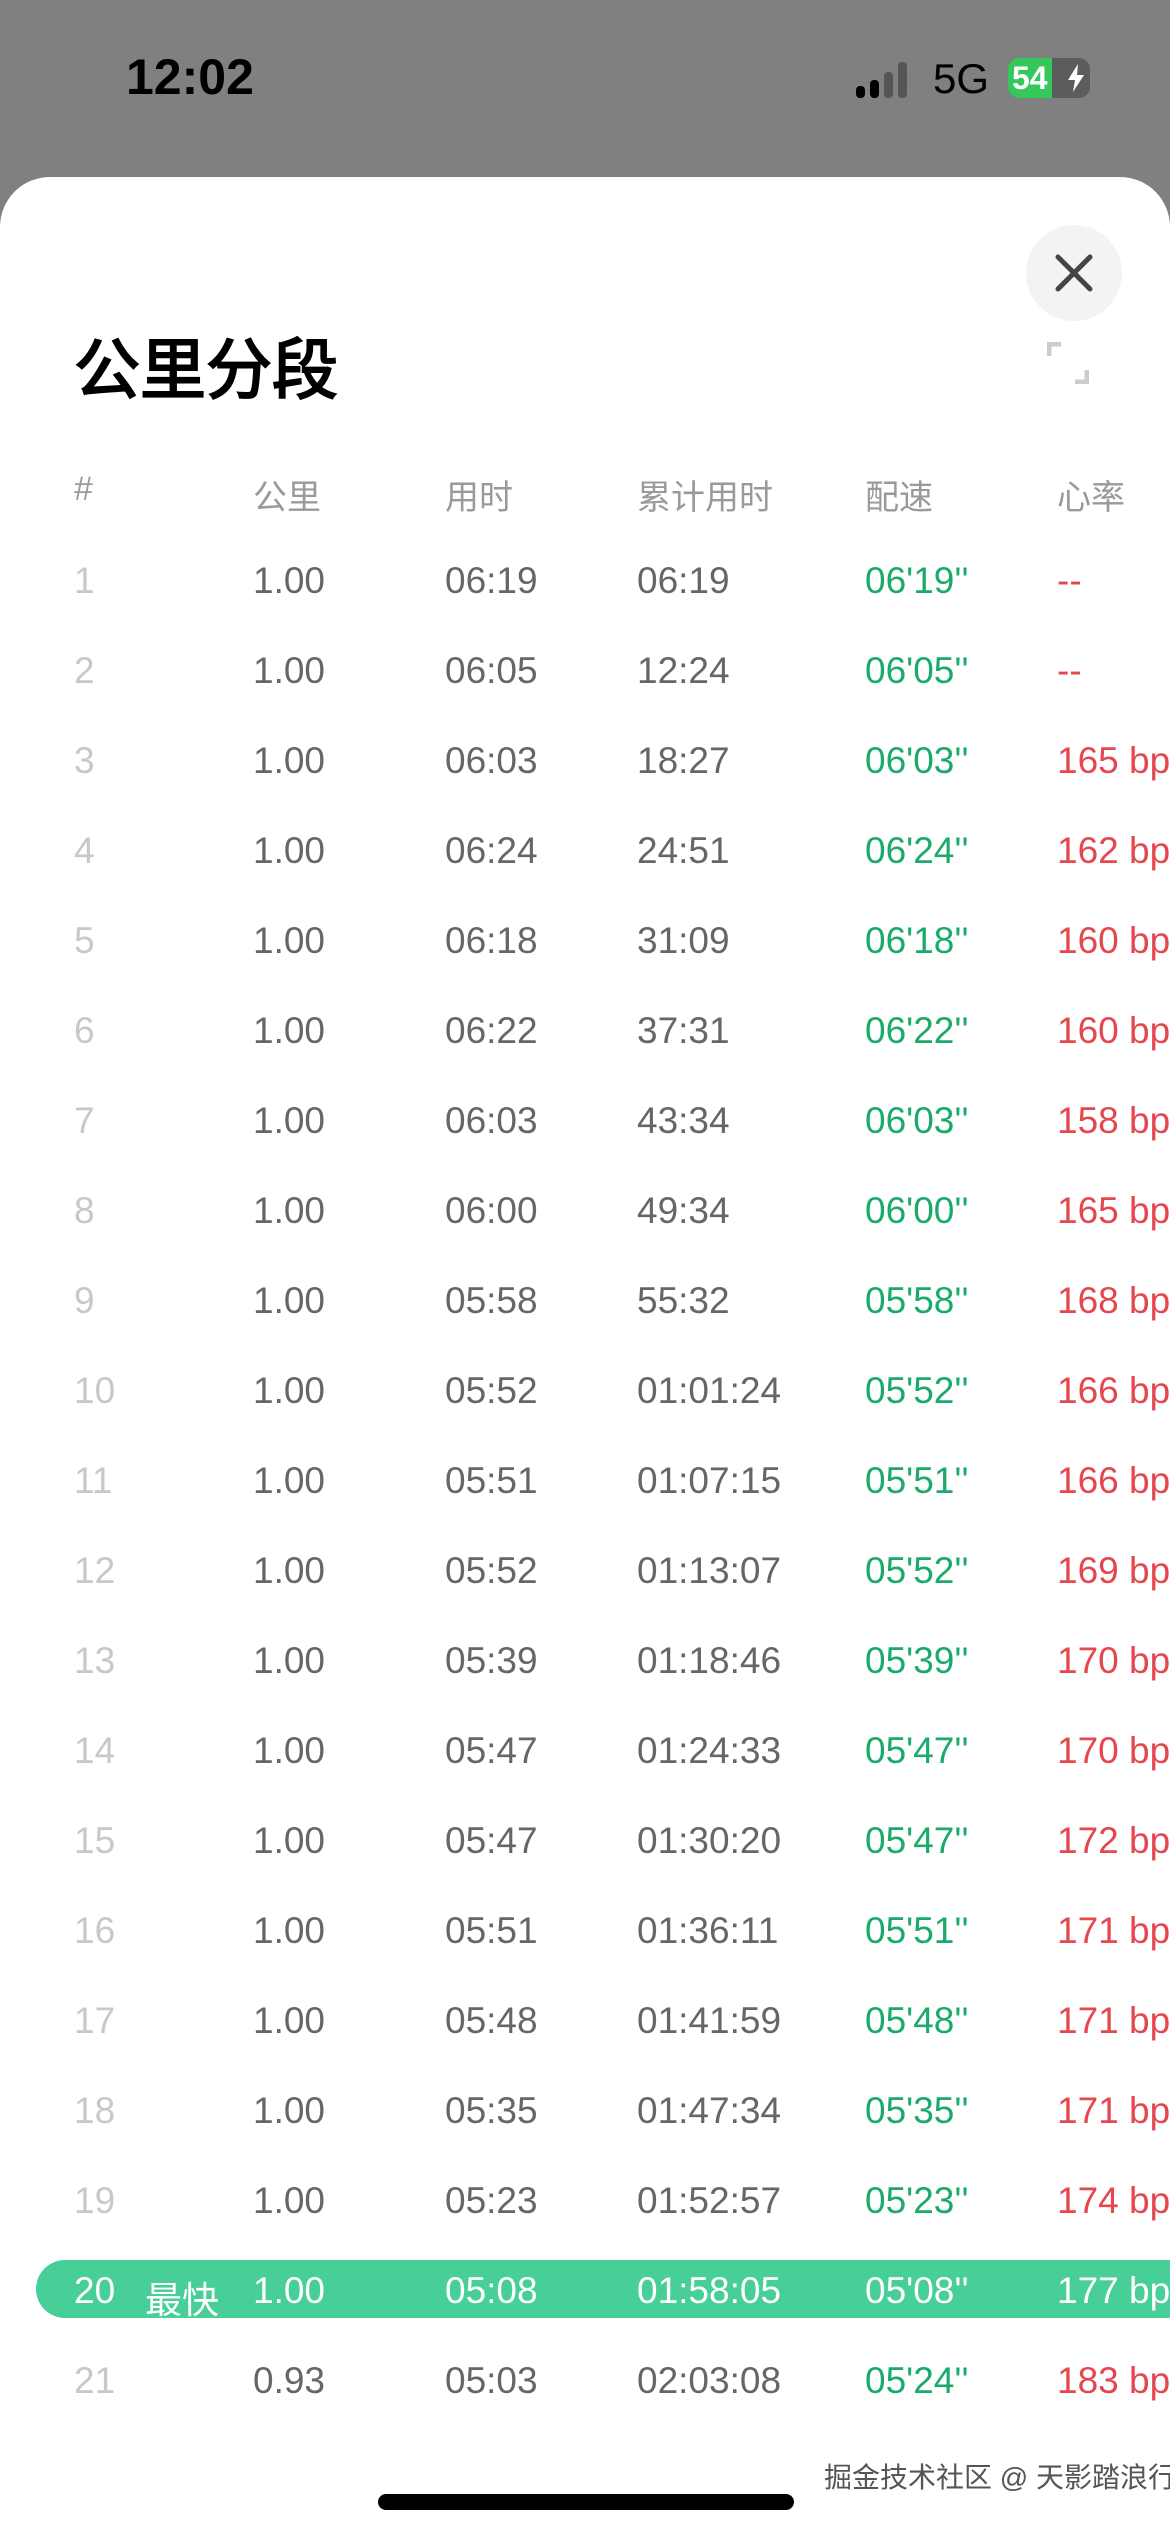 The width and height of the screenshot is (1170, 2532). Describe the element at coordinates (917, 940) in the screenshot. I see `pace: 06'18''` at that location.